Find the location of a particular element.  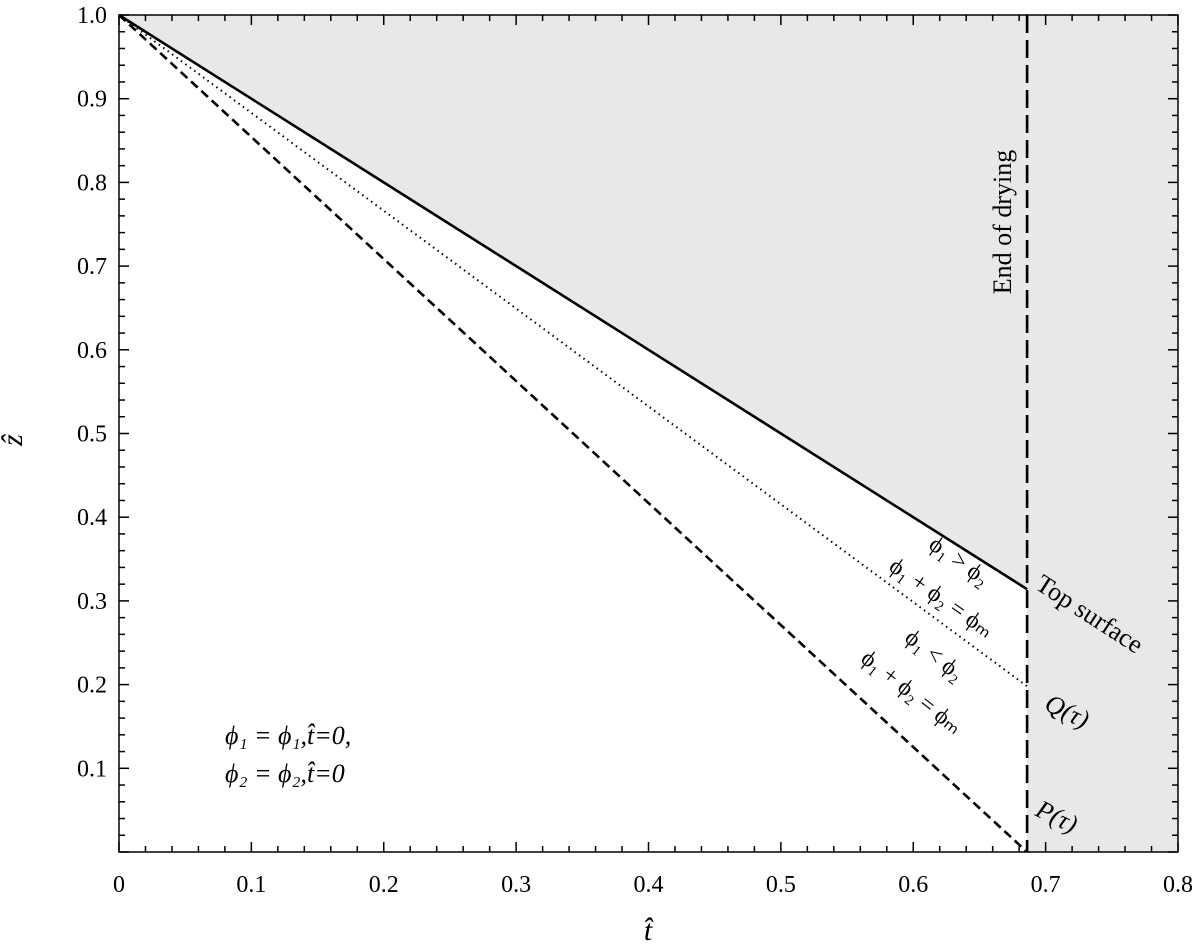

y-tick-label: 0.8 is located at coordinates (92, 183).